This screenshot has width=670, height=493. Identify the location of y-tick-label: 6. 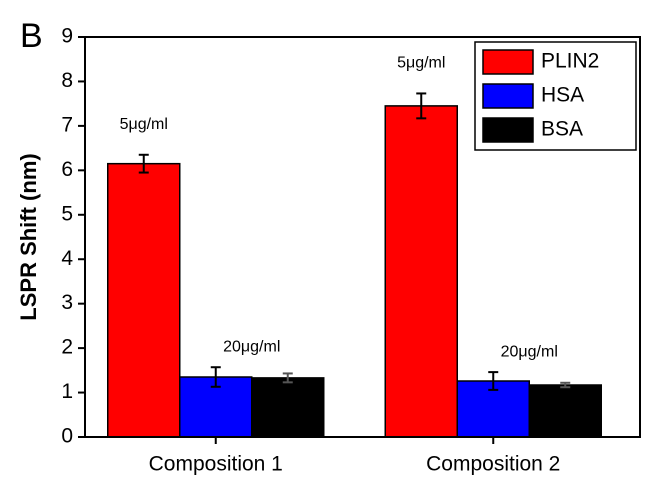
(67, 169).